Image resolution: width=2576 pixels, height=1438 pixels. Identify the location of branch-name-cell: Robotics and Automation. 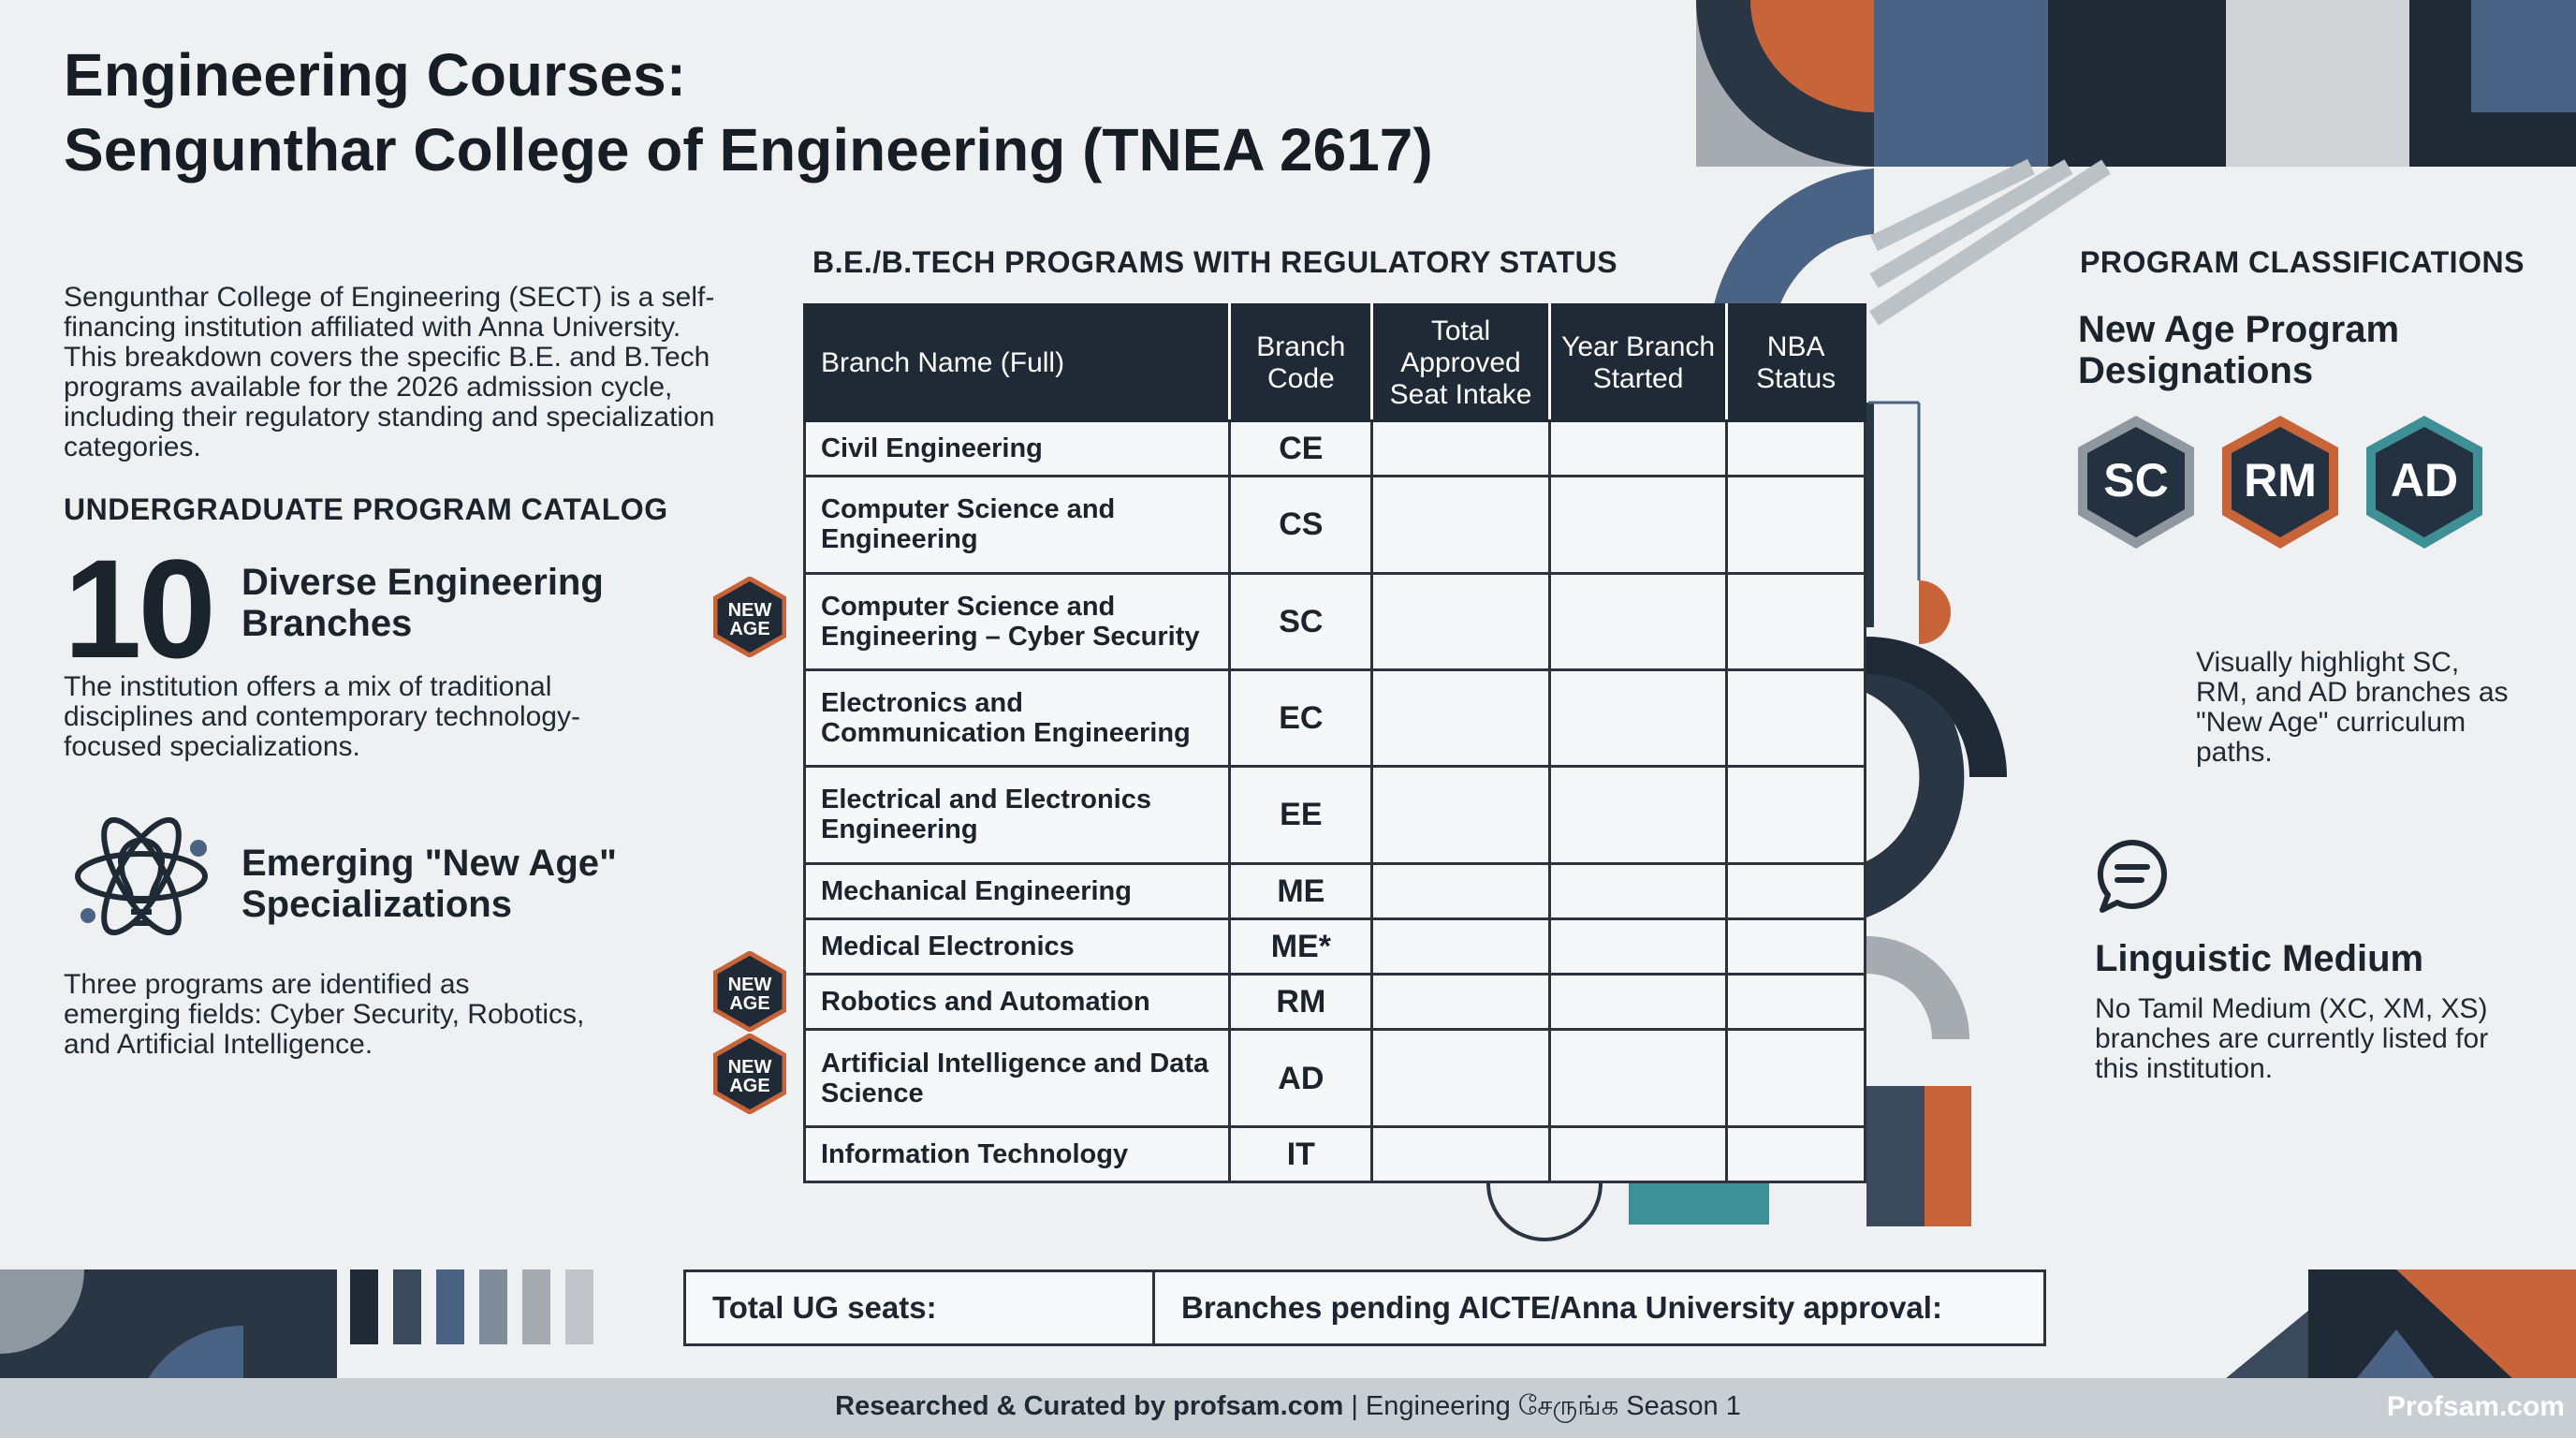
(1017, 1002).